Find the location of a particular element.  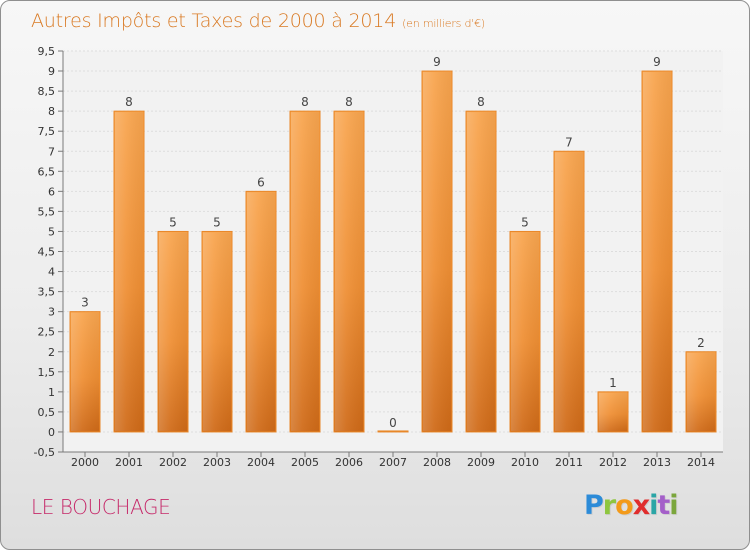

x-tick-label-2008: 2008 is located at coordinates (437, 462).